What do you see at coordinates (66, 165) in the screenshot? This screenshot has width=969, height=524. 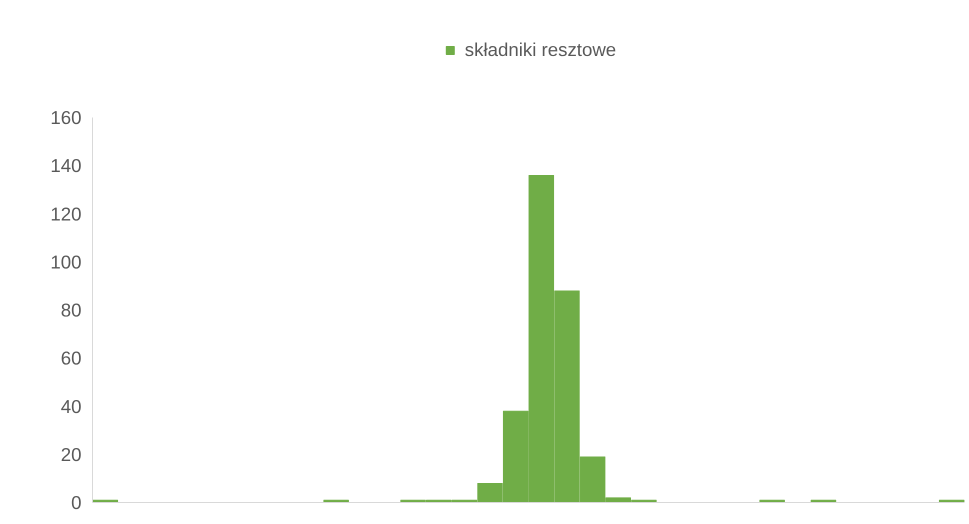 I see `y-tick-label: 140` at bounding box center [66, 165].